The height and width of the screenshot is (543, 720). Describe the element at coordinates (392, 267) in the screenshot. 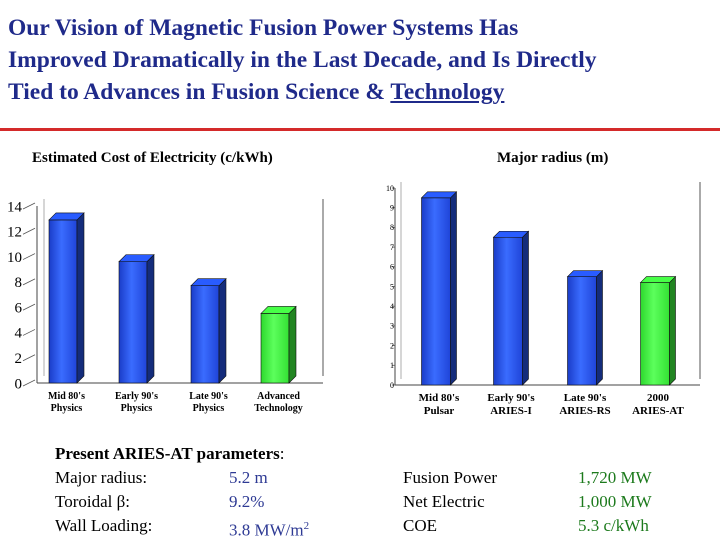

I see `radius-tick-label: 6` at that location.